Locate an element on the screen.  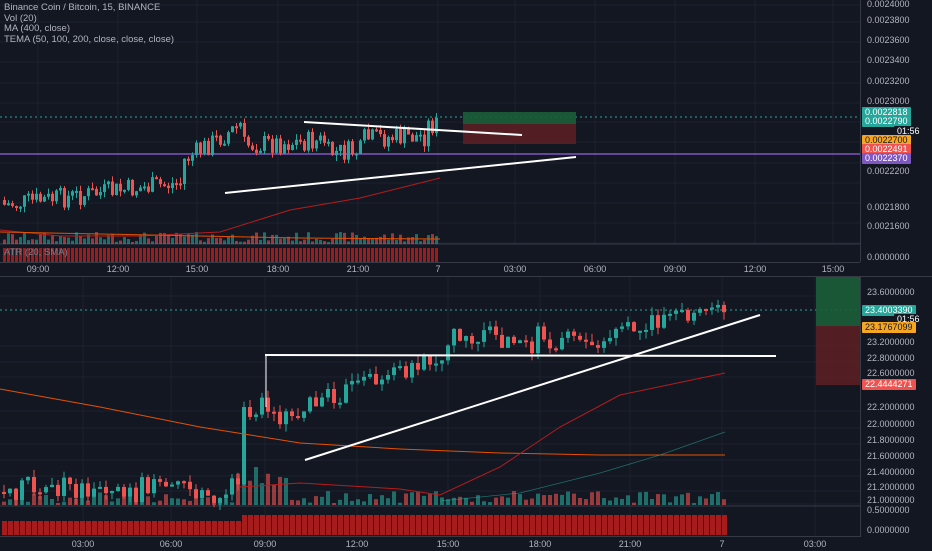
y-tick: 0.0023000 is located at coordinates (888, 101).